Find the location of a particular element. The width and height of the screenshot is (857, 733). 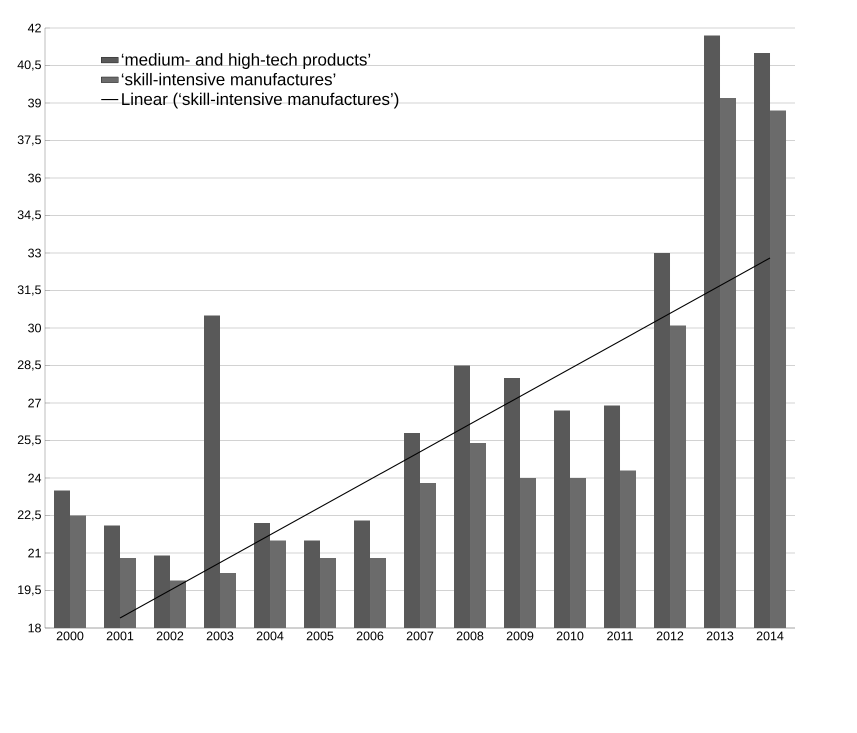

x-tick-label: 2001 is located at coordinates (120, 636).